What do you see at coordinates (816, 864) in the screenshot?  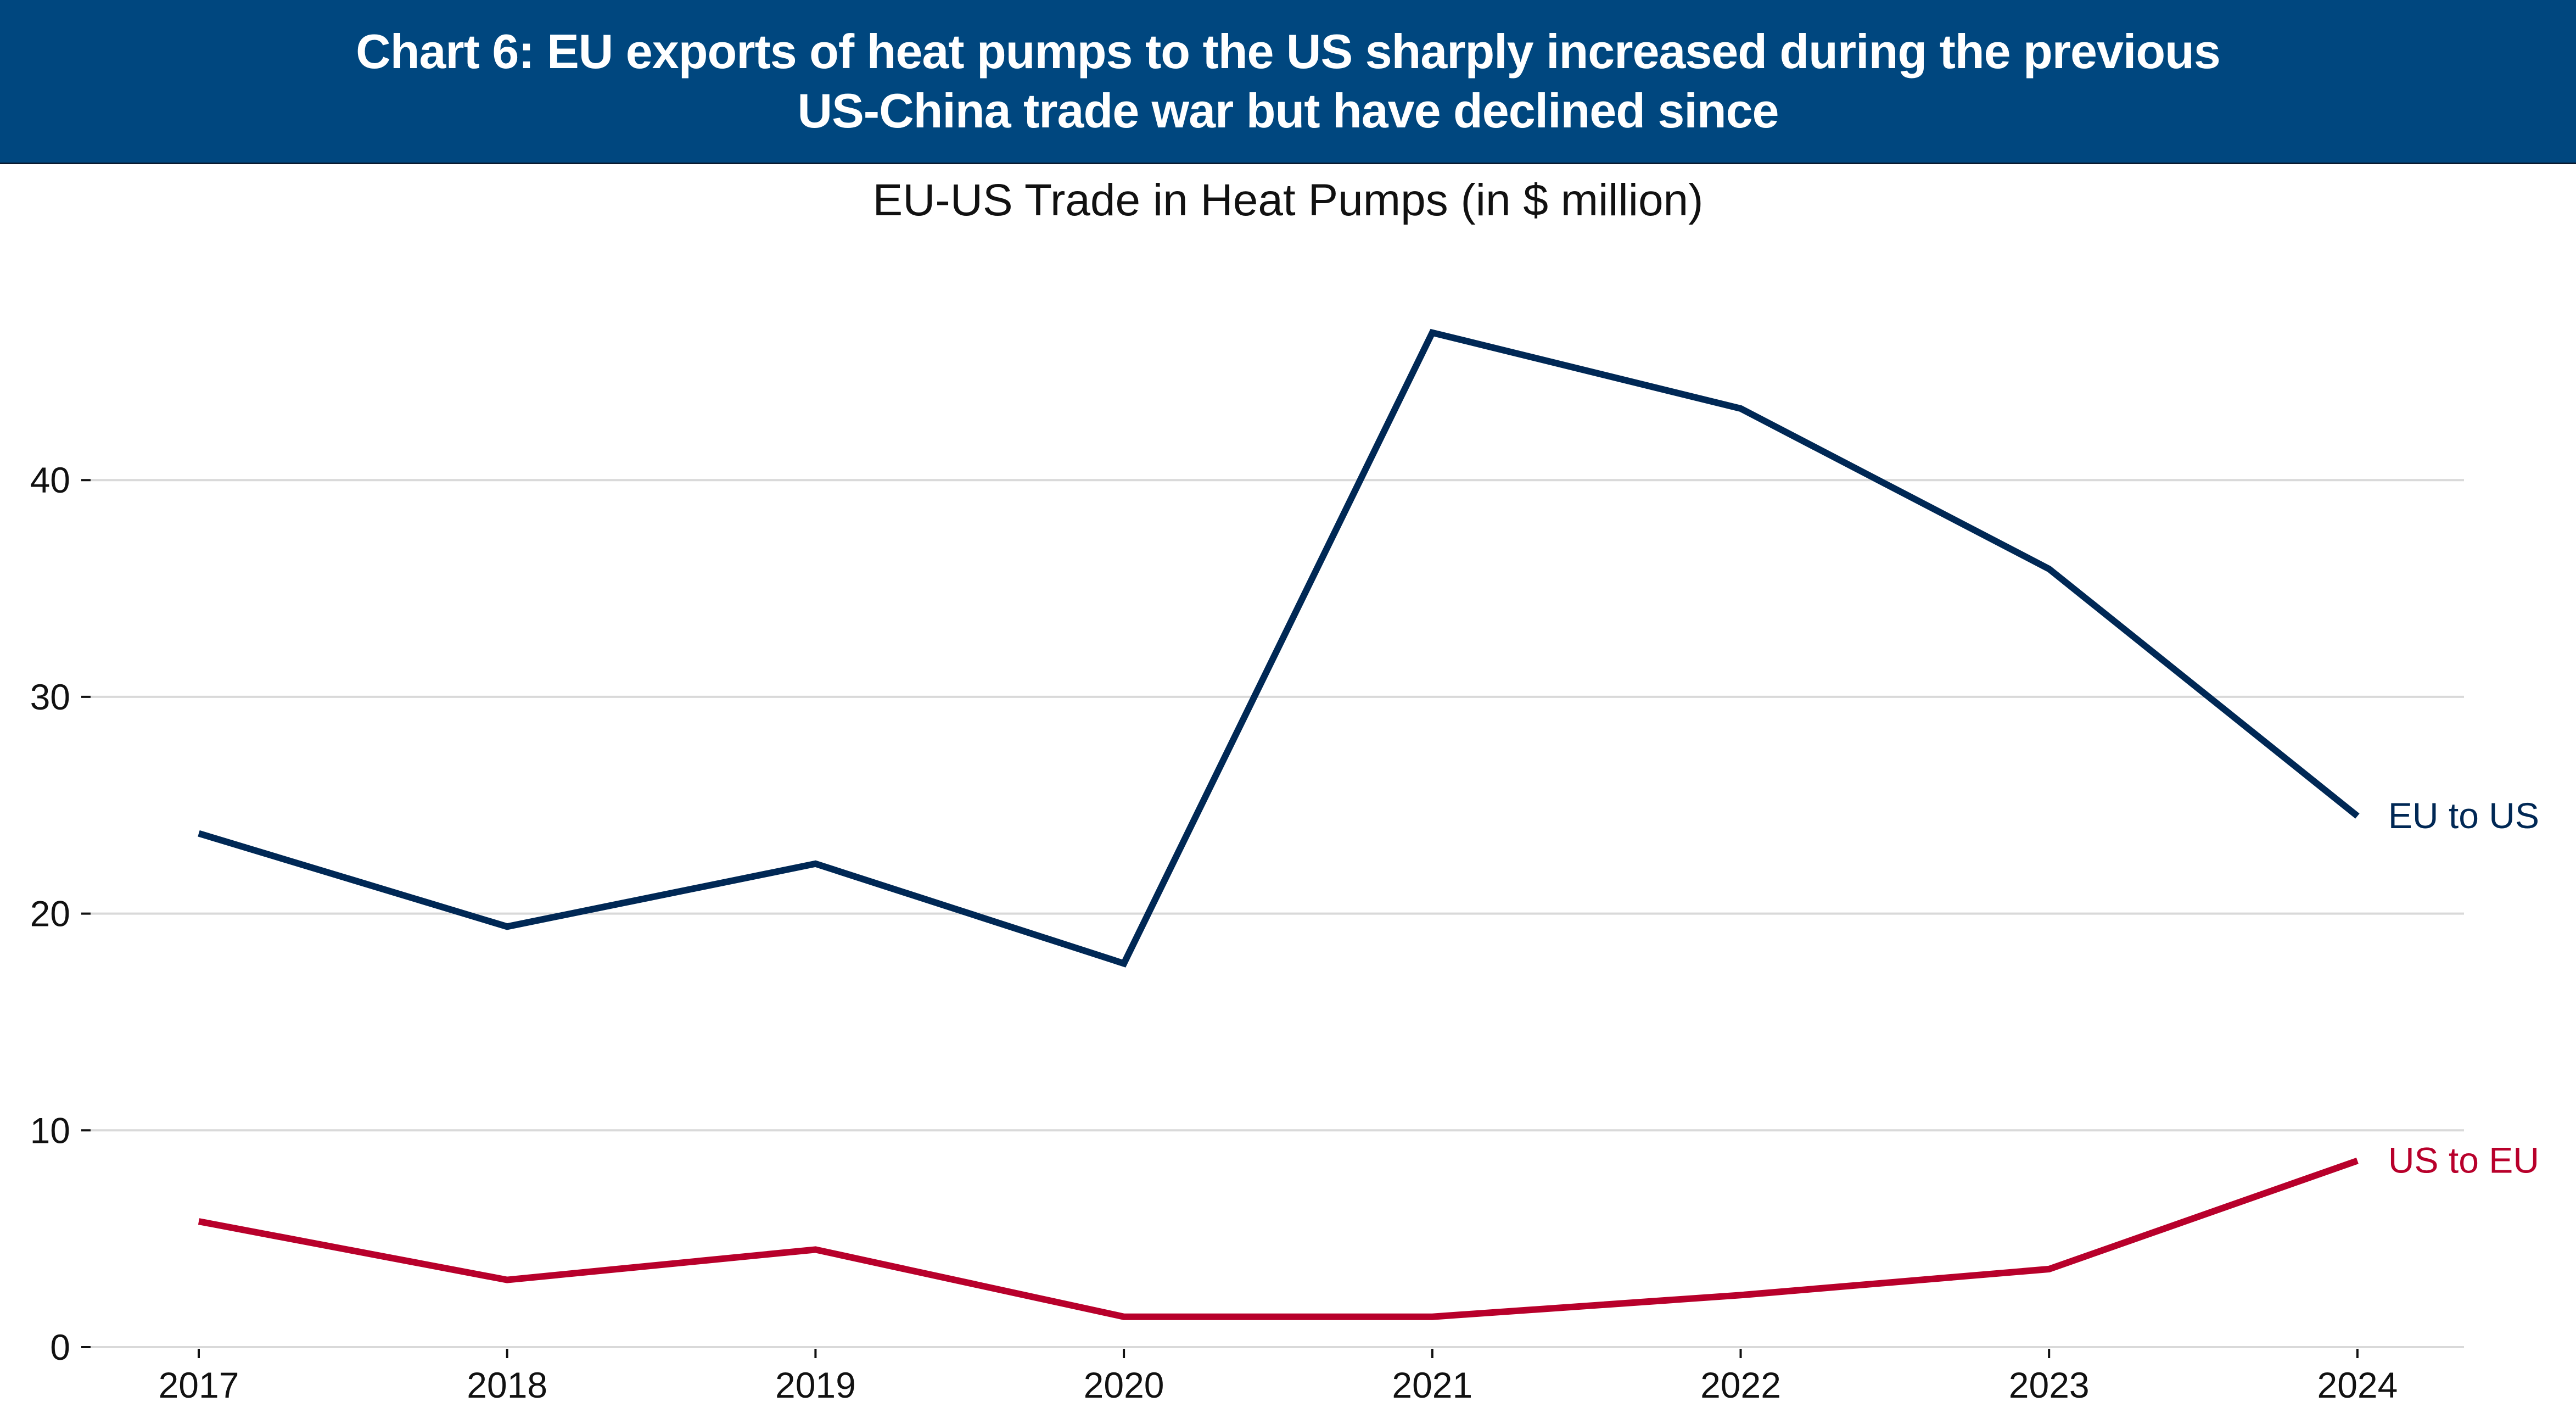 I see `data-point-eu-to-us-2019` at bounding box center [816, 864].